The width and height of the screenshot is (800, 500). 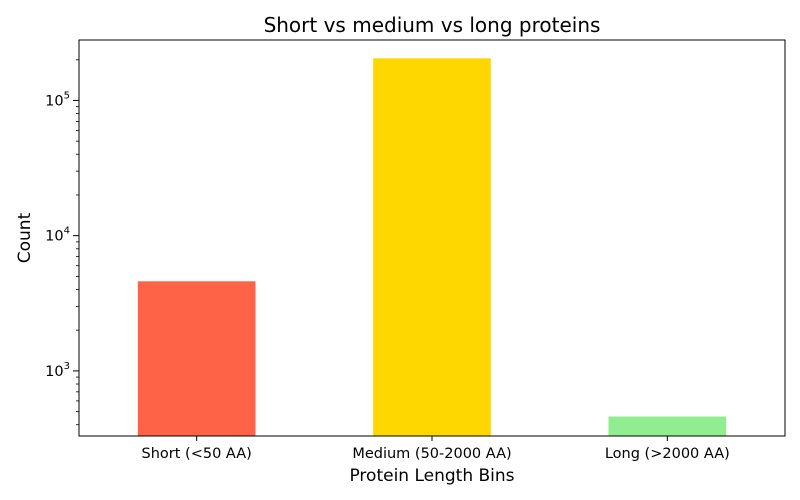 I want to click on y-tick-label: 10⁴, so click(x=57, y=235).